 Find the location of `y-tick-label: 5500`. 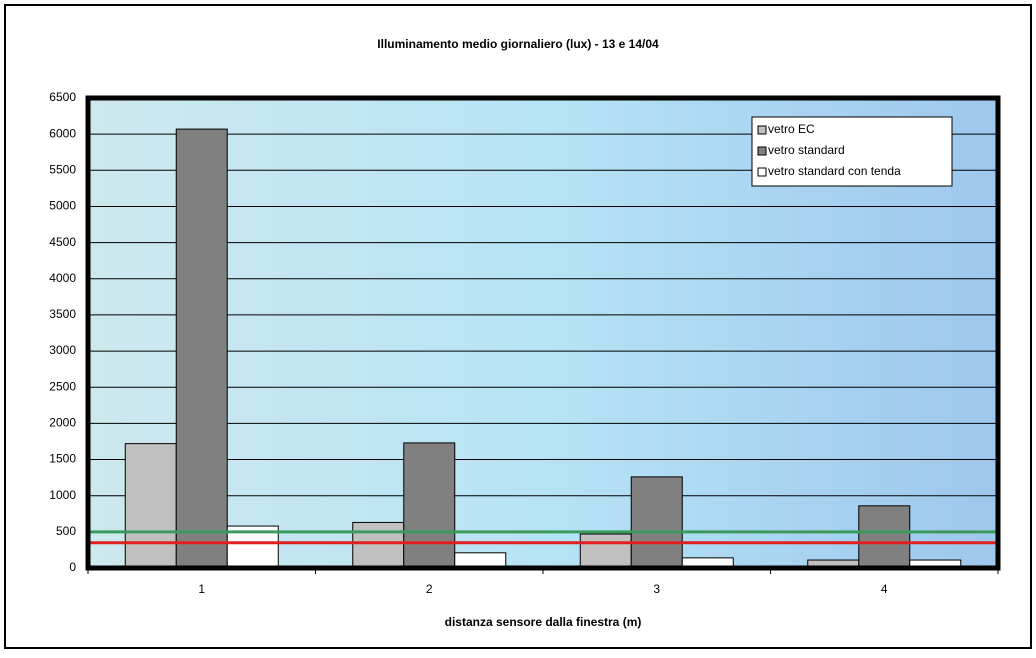

y-tick-label: 5500 is located at coordinates (62, 169).